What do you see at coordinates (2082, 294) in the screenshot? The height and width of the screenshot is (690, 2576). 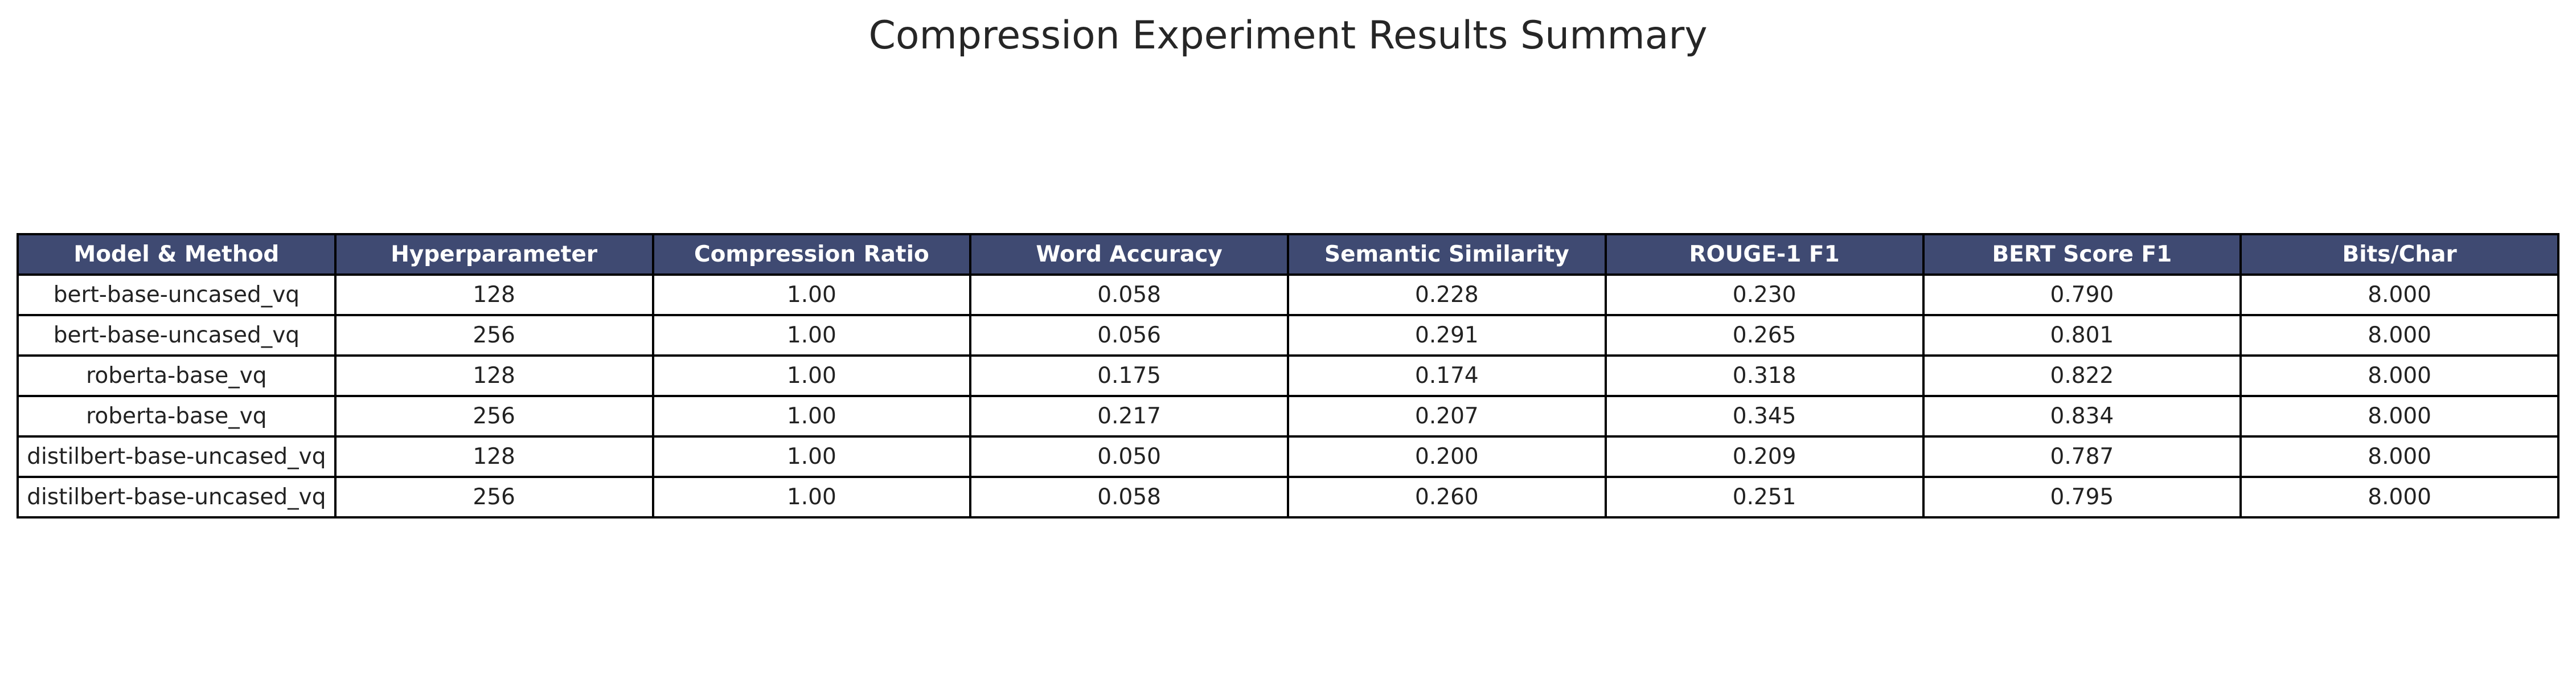 I see `table-cell: 0.790` at bounding box center [2082, 294].